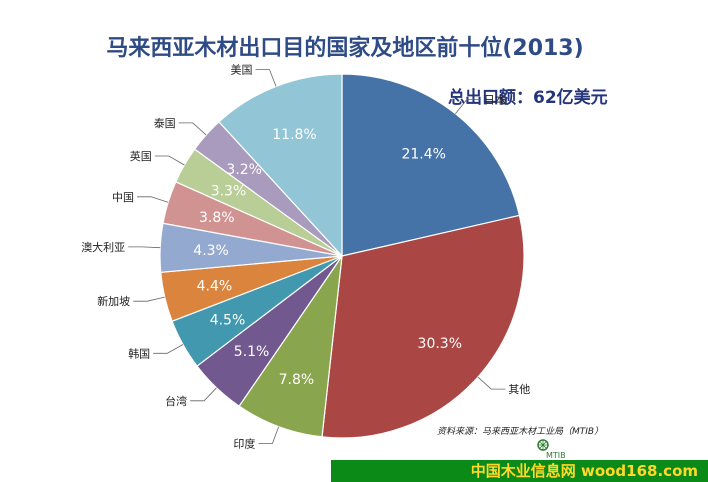 The height and width of the screenshot is (482, 708). Describe the element at coordinates (103, 247) in the screenshot. I see `category-label-6: 澳大利亚` at that location.